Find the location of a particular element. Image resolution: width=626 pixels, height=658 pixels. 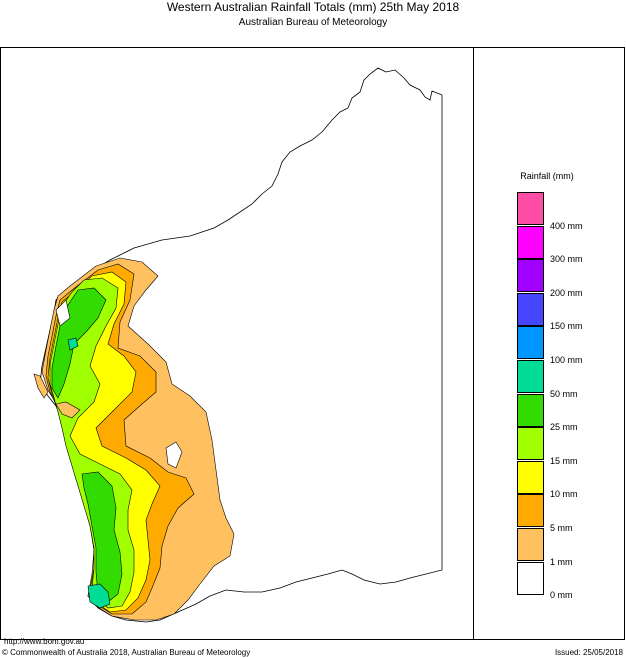

legend-label: 300 mm is located at coordinates (566, 259).